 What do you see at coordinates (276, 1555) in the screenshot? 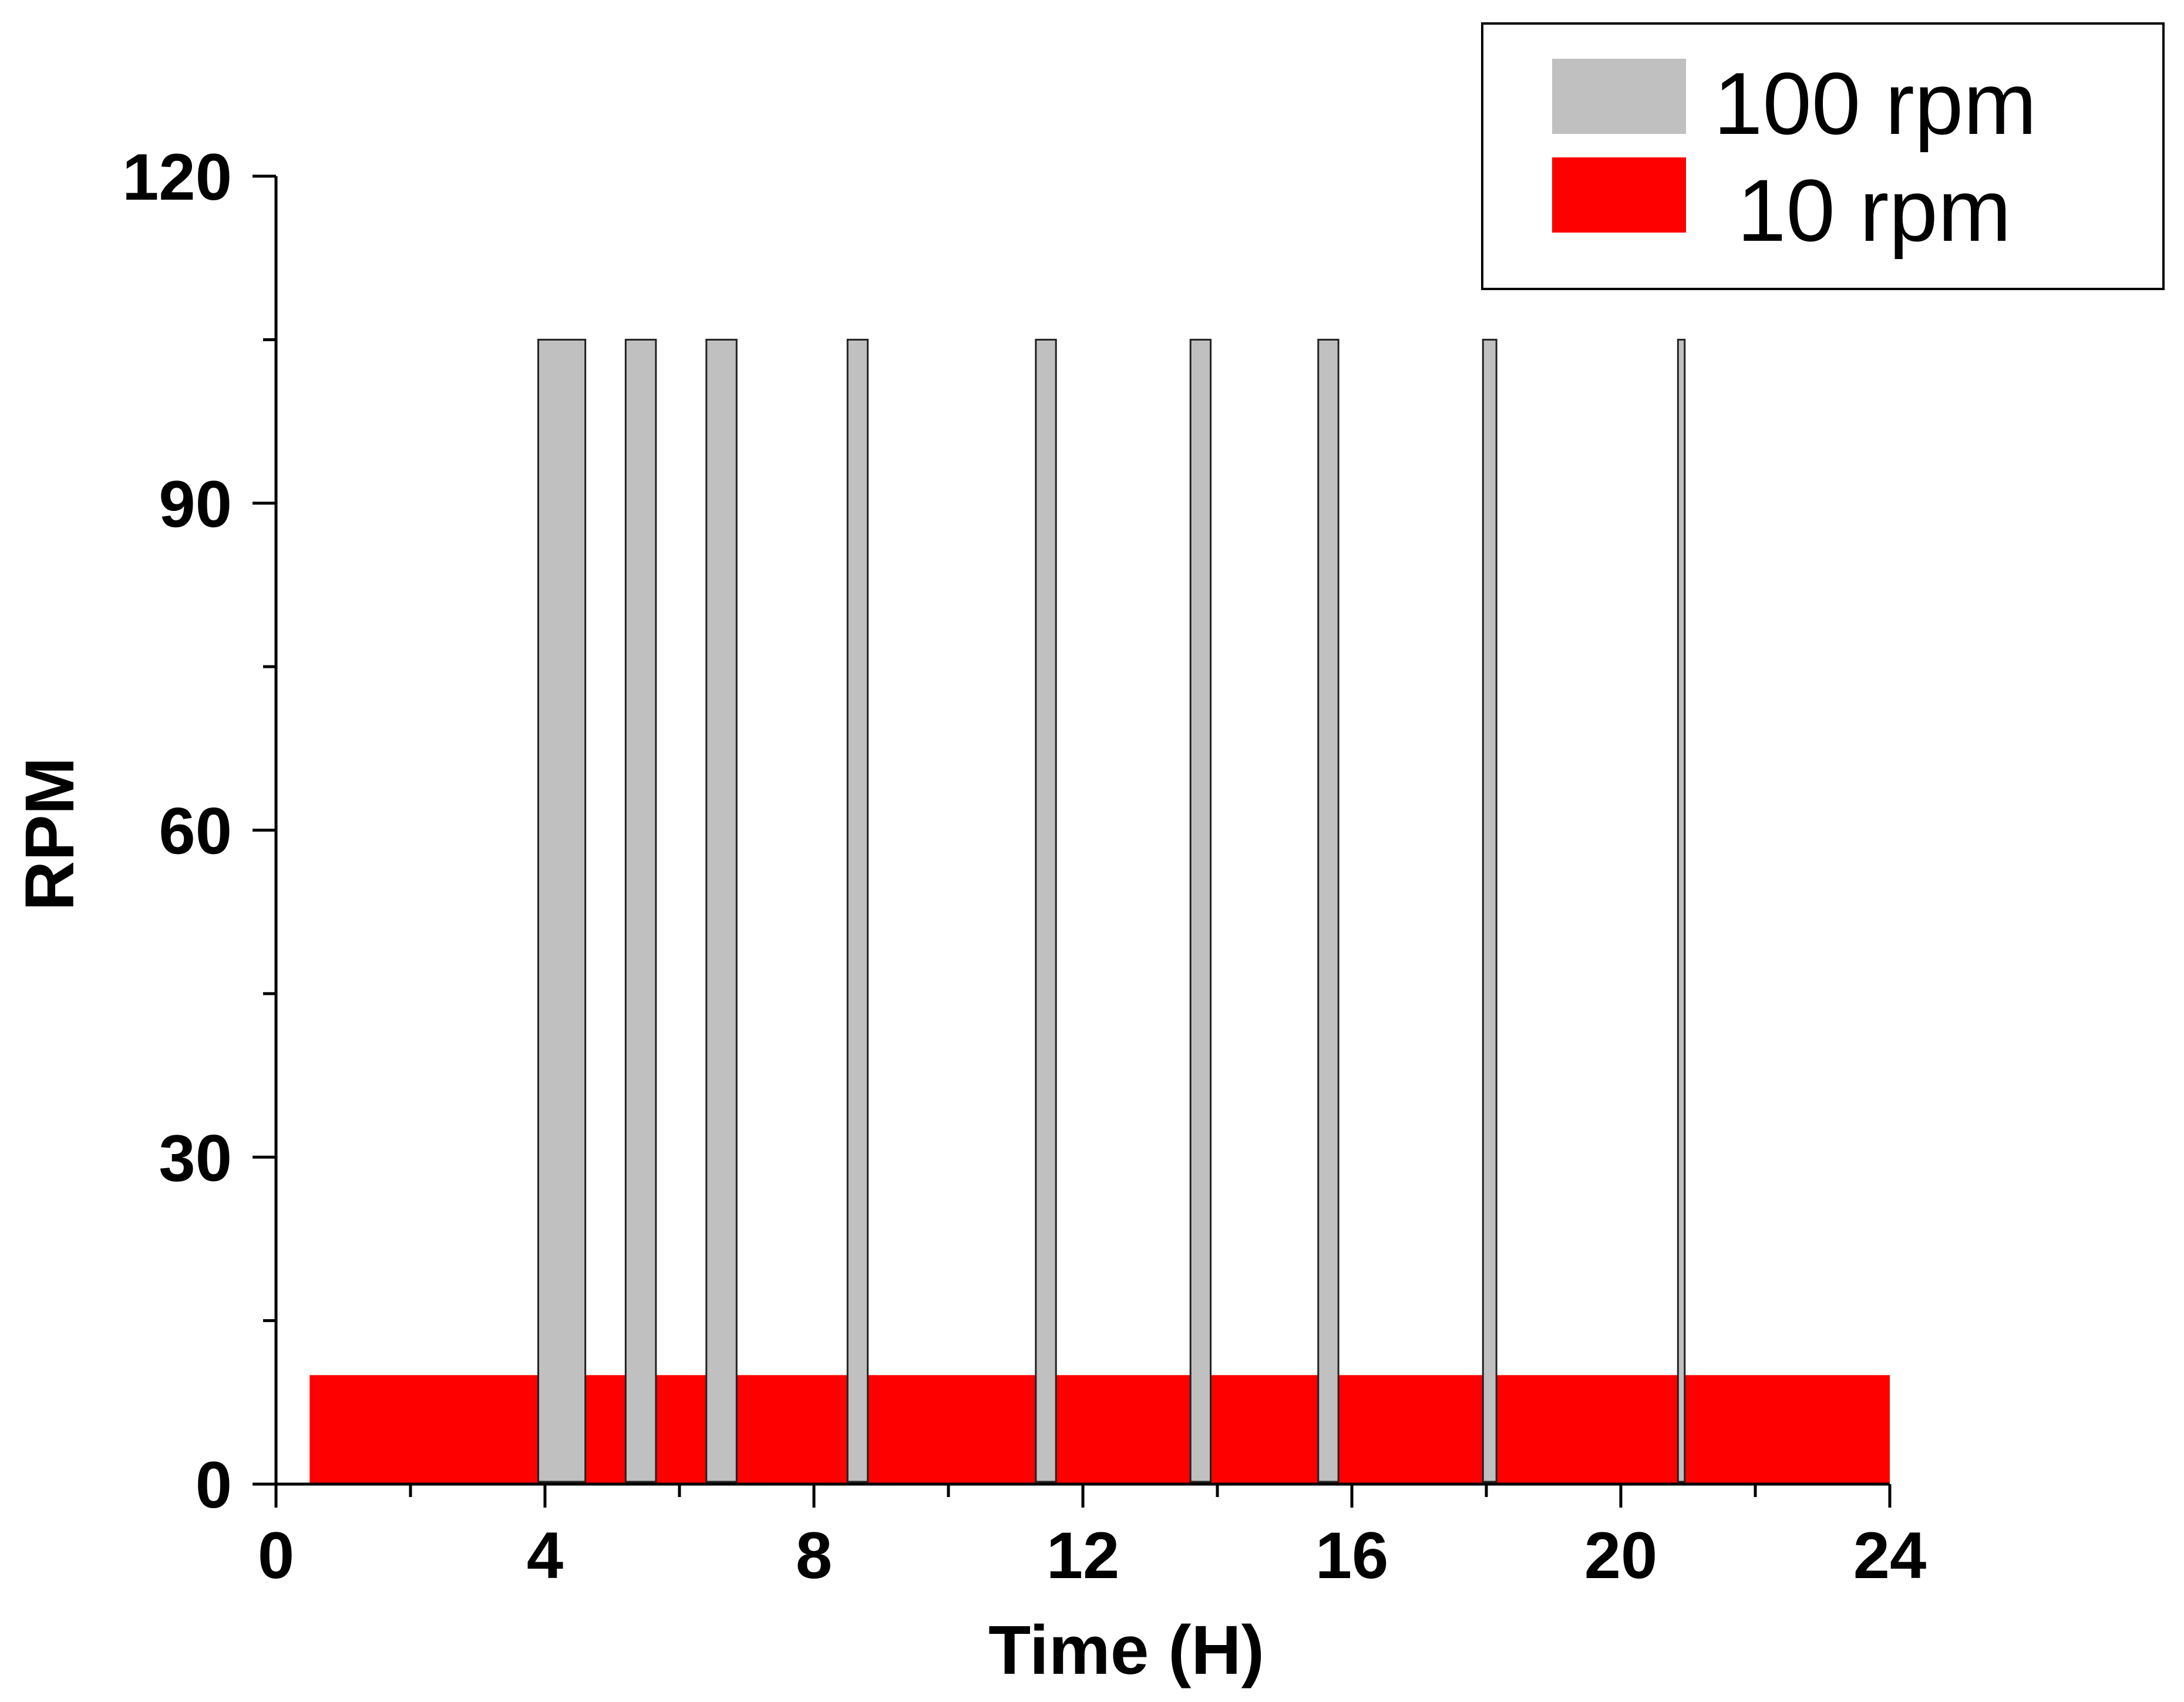
I see `x-tick-label: 0` at bounding box center [276, 1555].